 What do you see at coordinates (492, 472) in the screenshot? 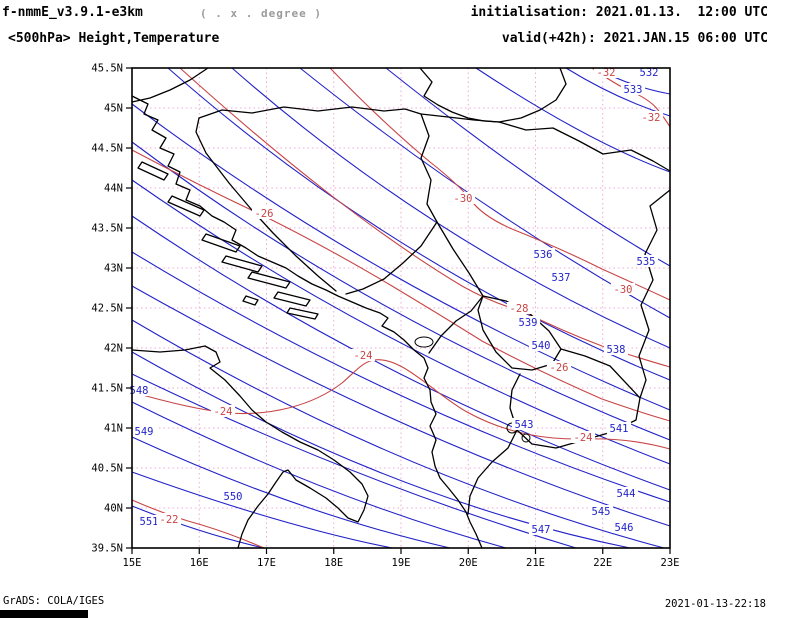
I see `border-albania-greece` at bounding box center [492, 472].